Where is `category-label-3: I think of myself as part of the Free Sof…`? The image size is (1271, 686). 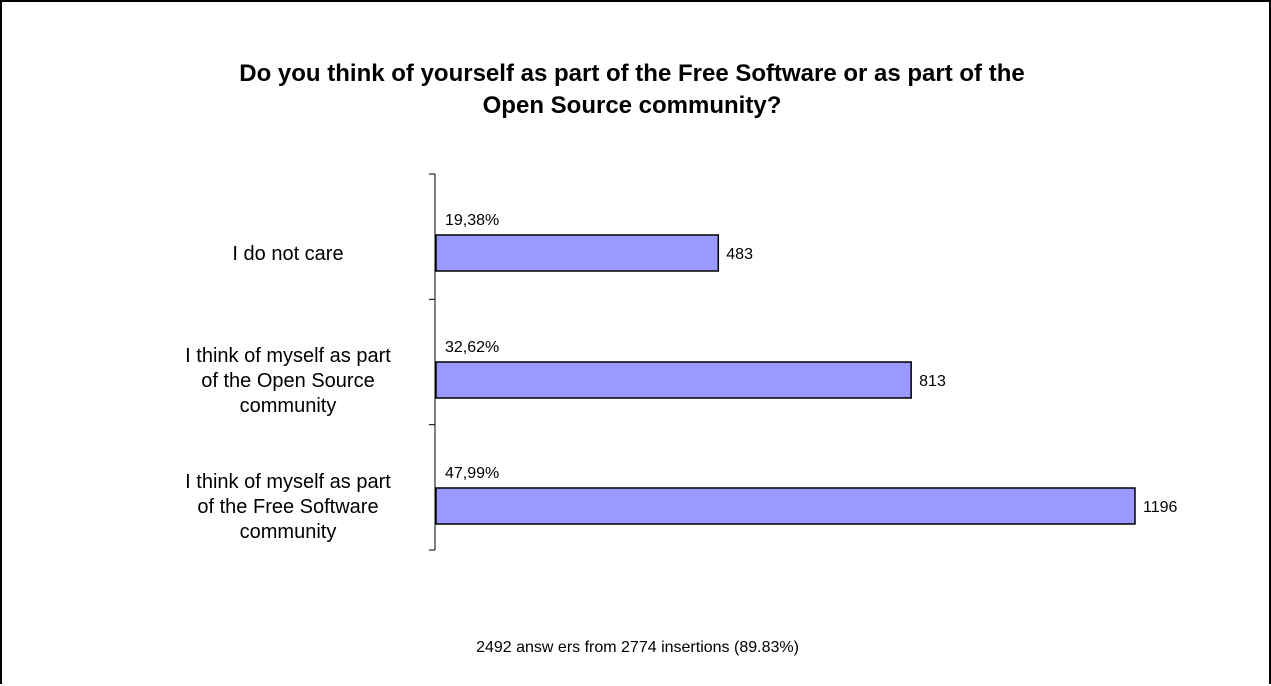 category-label-3: I think of myself as part of the Free Sof… is located at coordinates (288, 507).